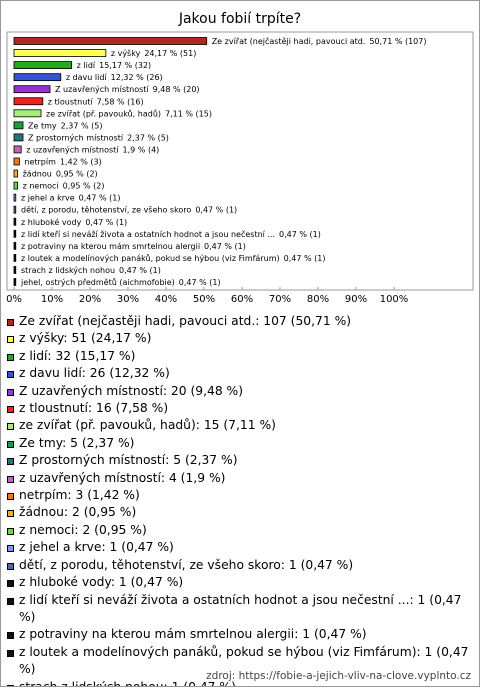 This screenshot has height=687, width=480. Describe the element at coordinates (289, 41) in the screenshot. I see `category-label: Ze zvířat (nejčastěji hadi, pavouci atd.` at that location.